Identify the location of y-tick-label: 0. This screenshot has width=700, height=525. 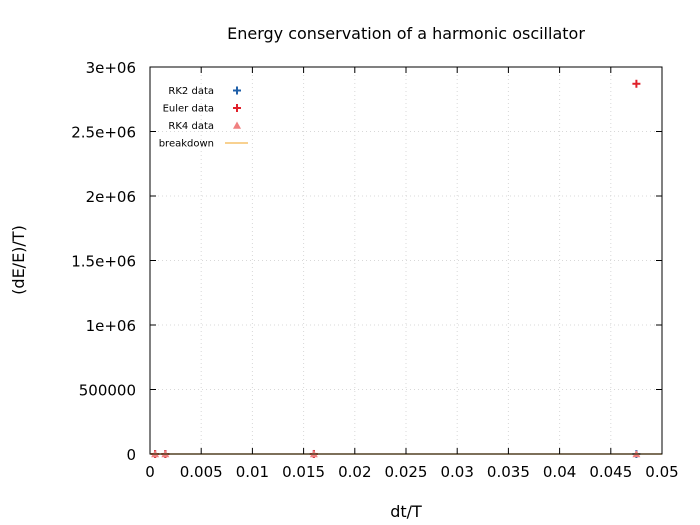
(131, 455).